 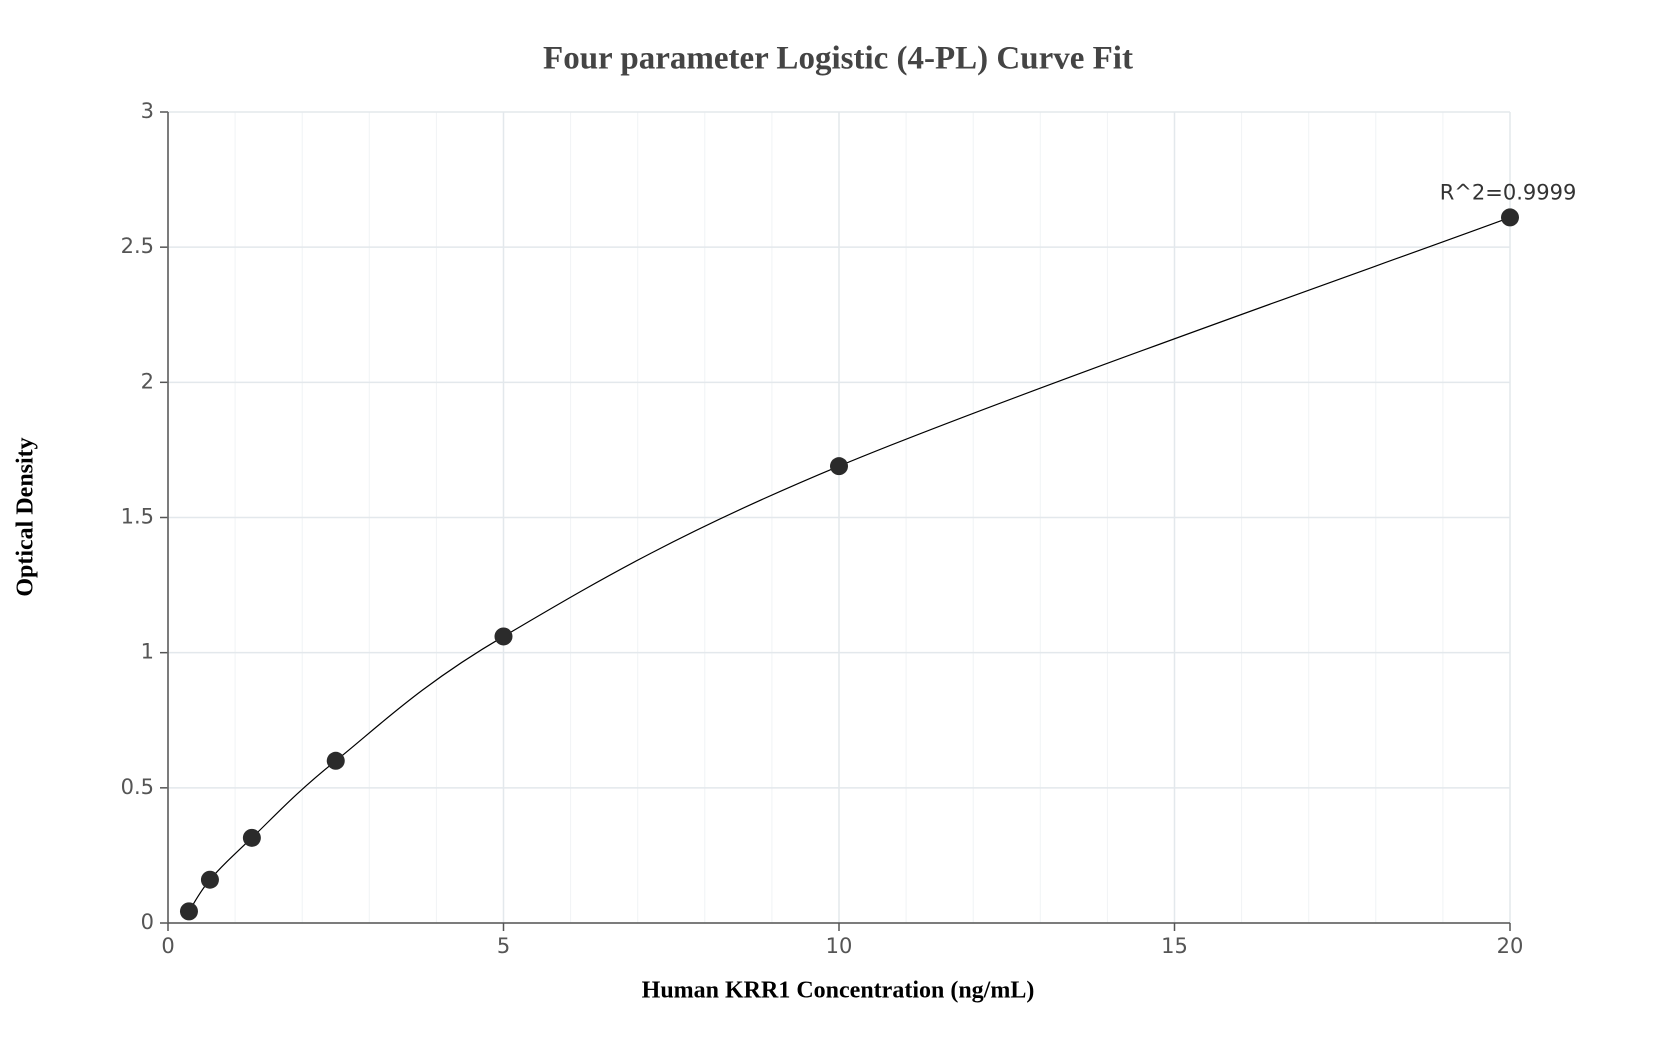 What do you see at coordinates (26, 516) in the screenshot?
I see `y-axis-label: Optical Density` at bounding box center [26, 516].